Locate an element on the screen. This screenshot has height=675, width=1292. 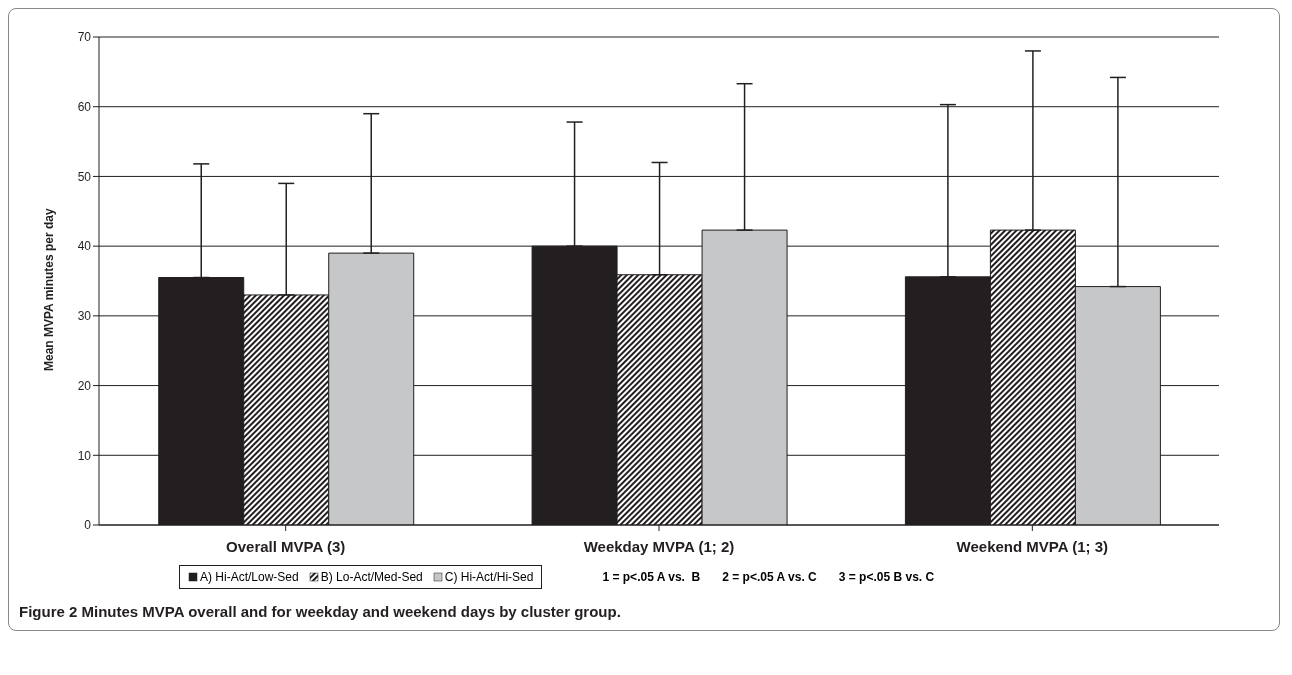
x-tick-label: Weekend MVPA (1; 3) is located at coordinates (1032, 546).